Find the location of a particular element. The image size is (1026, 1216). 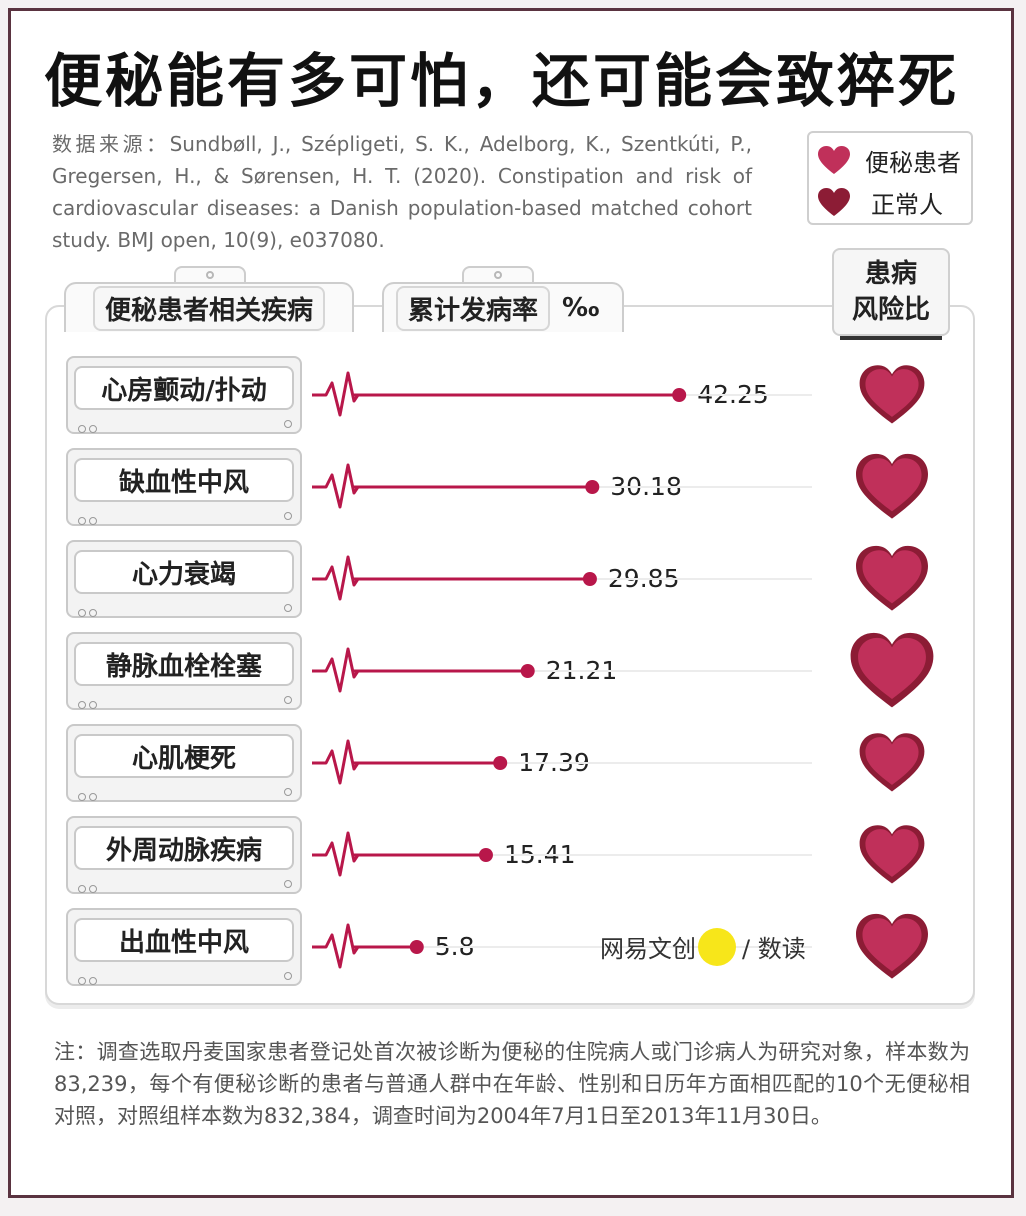

watermark-left: 网易文创 is located at coordinates (648, 948).